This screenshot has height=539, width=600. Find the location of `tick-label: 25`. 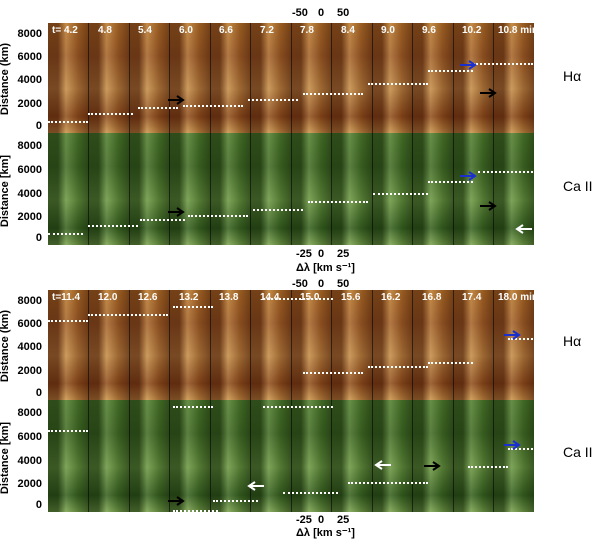

tick-label: 25 is located at coordinates (343, 254).